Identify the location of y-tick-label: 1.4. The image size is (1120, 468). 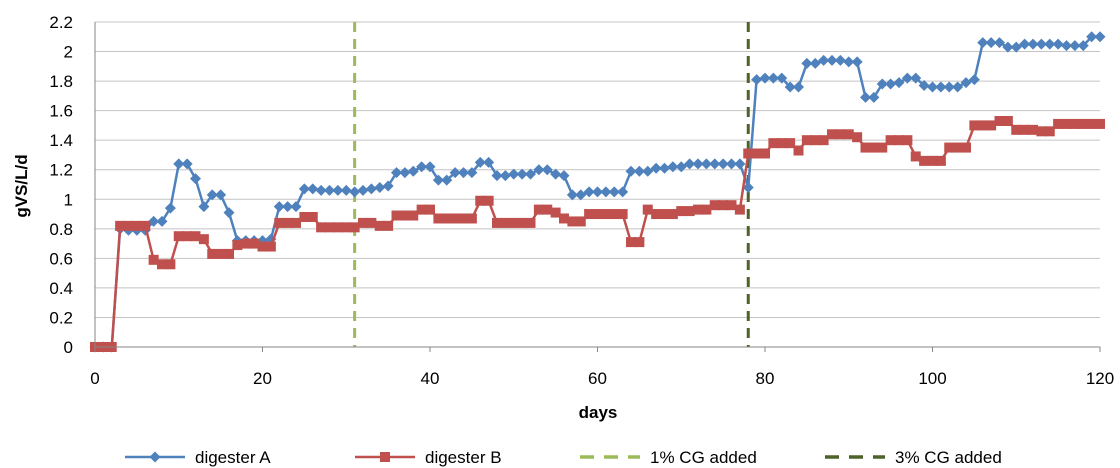
(61, 140).